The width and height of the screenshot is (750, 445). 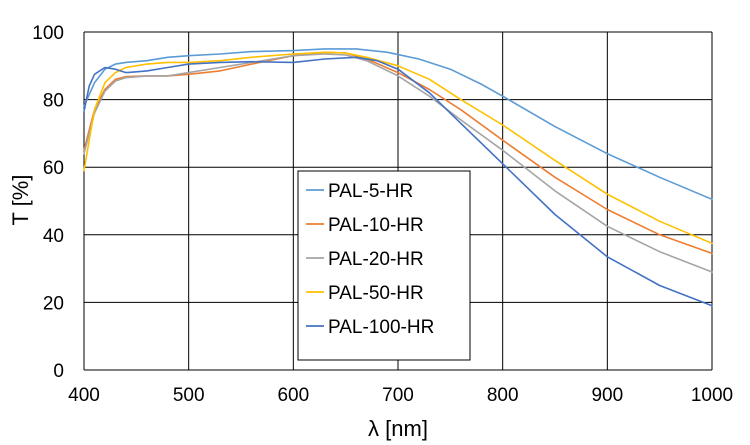 What do you see at coordinates (293, 395) in the screenshot?
I see `x-tick-label: 600` at bounding box center [293, 395].